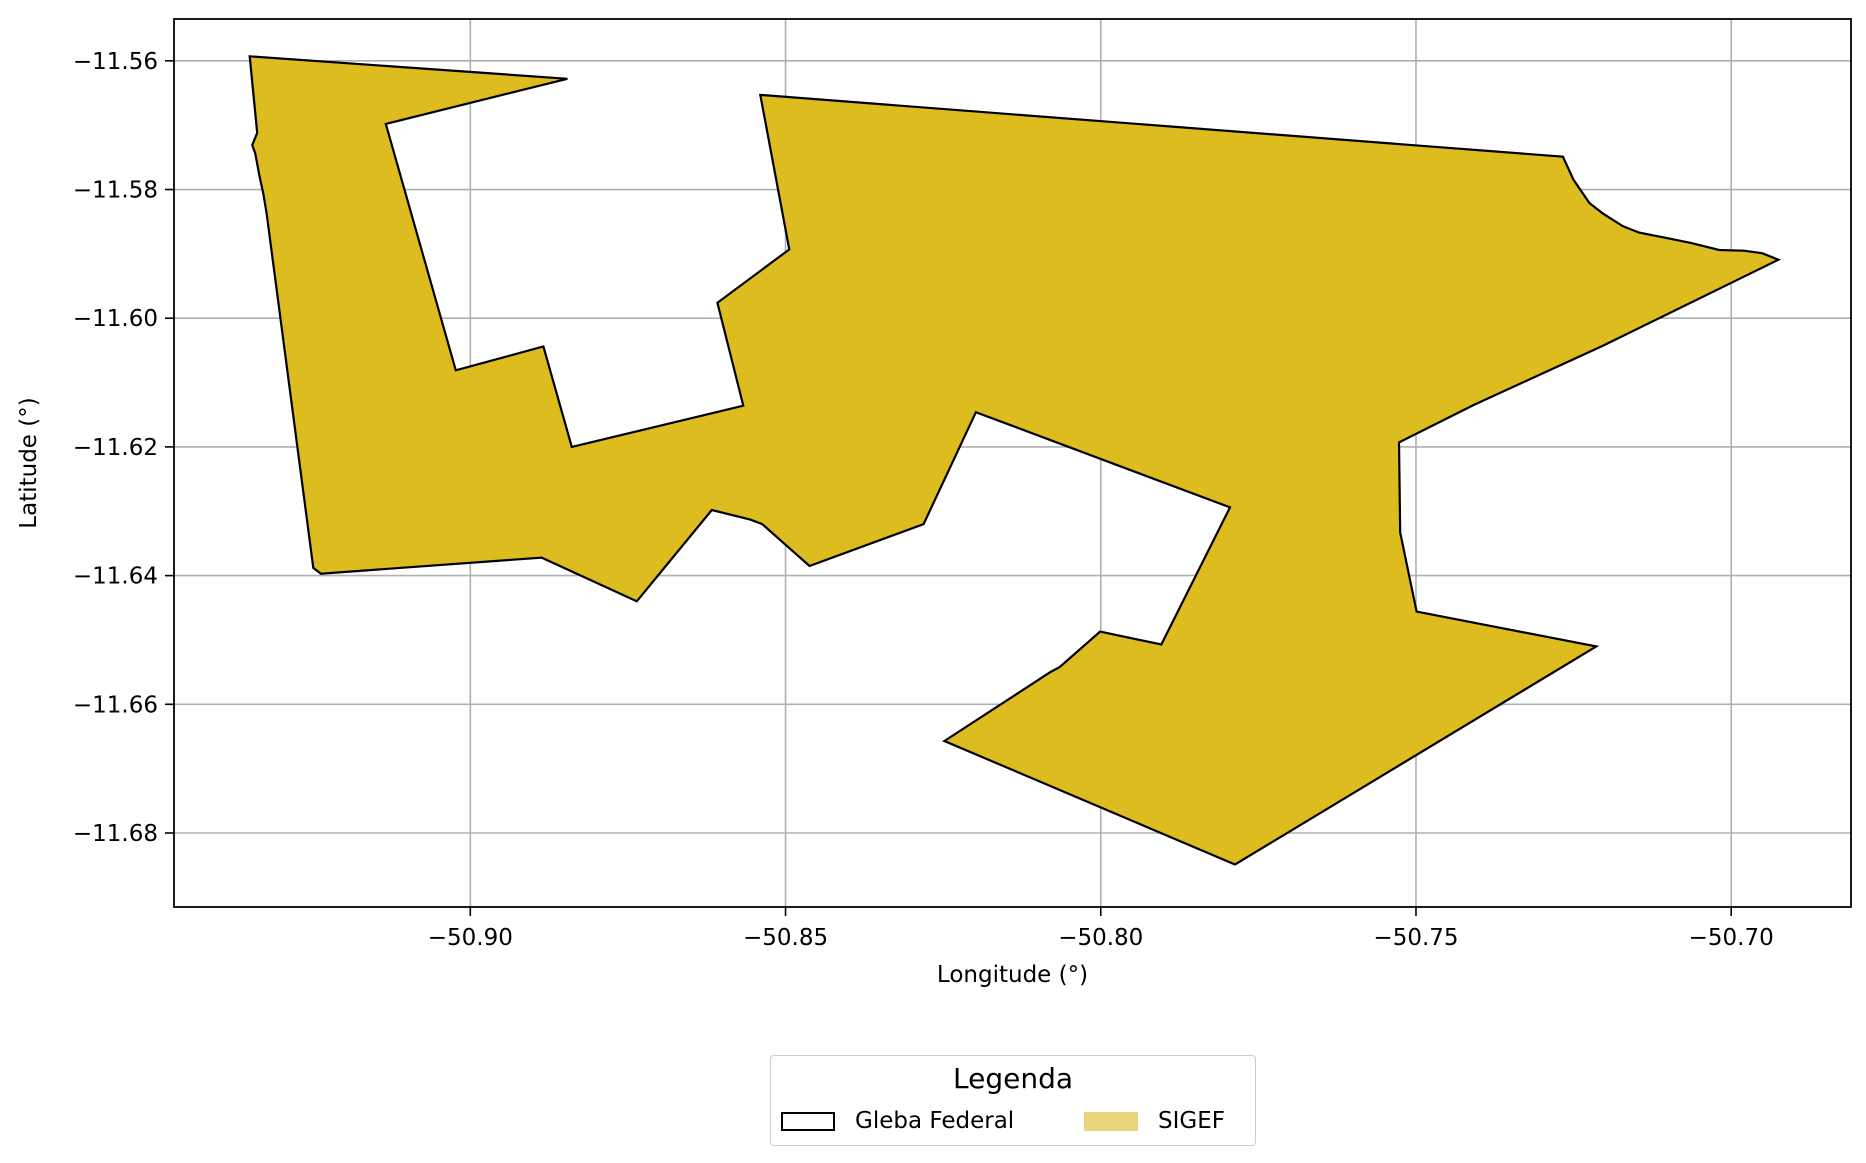 The height and width of the screenshot is (1163, 1866). What do you see at coordinates (1111, 1121) in the screenshot?
I see `legend-swatch-fill` at bounding box center [1111, 1121].